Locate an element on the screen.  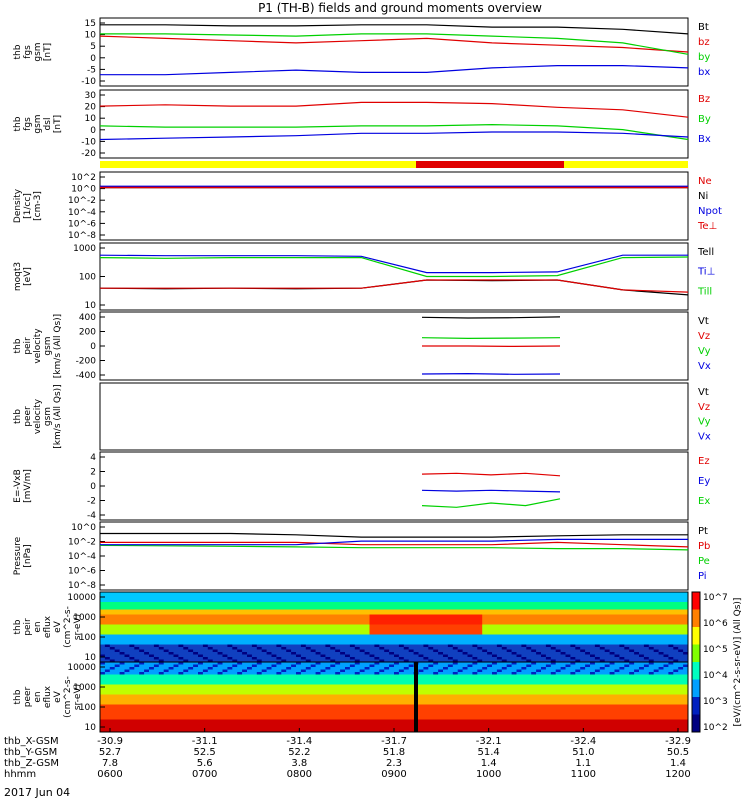
series-line-bz is located at coordinates (394, 44).